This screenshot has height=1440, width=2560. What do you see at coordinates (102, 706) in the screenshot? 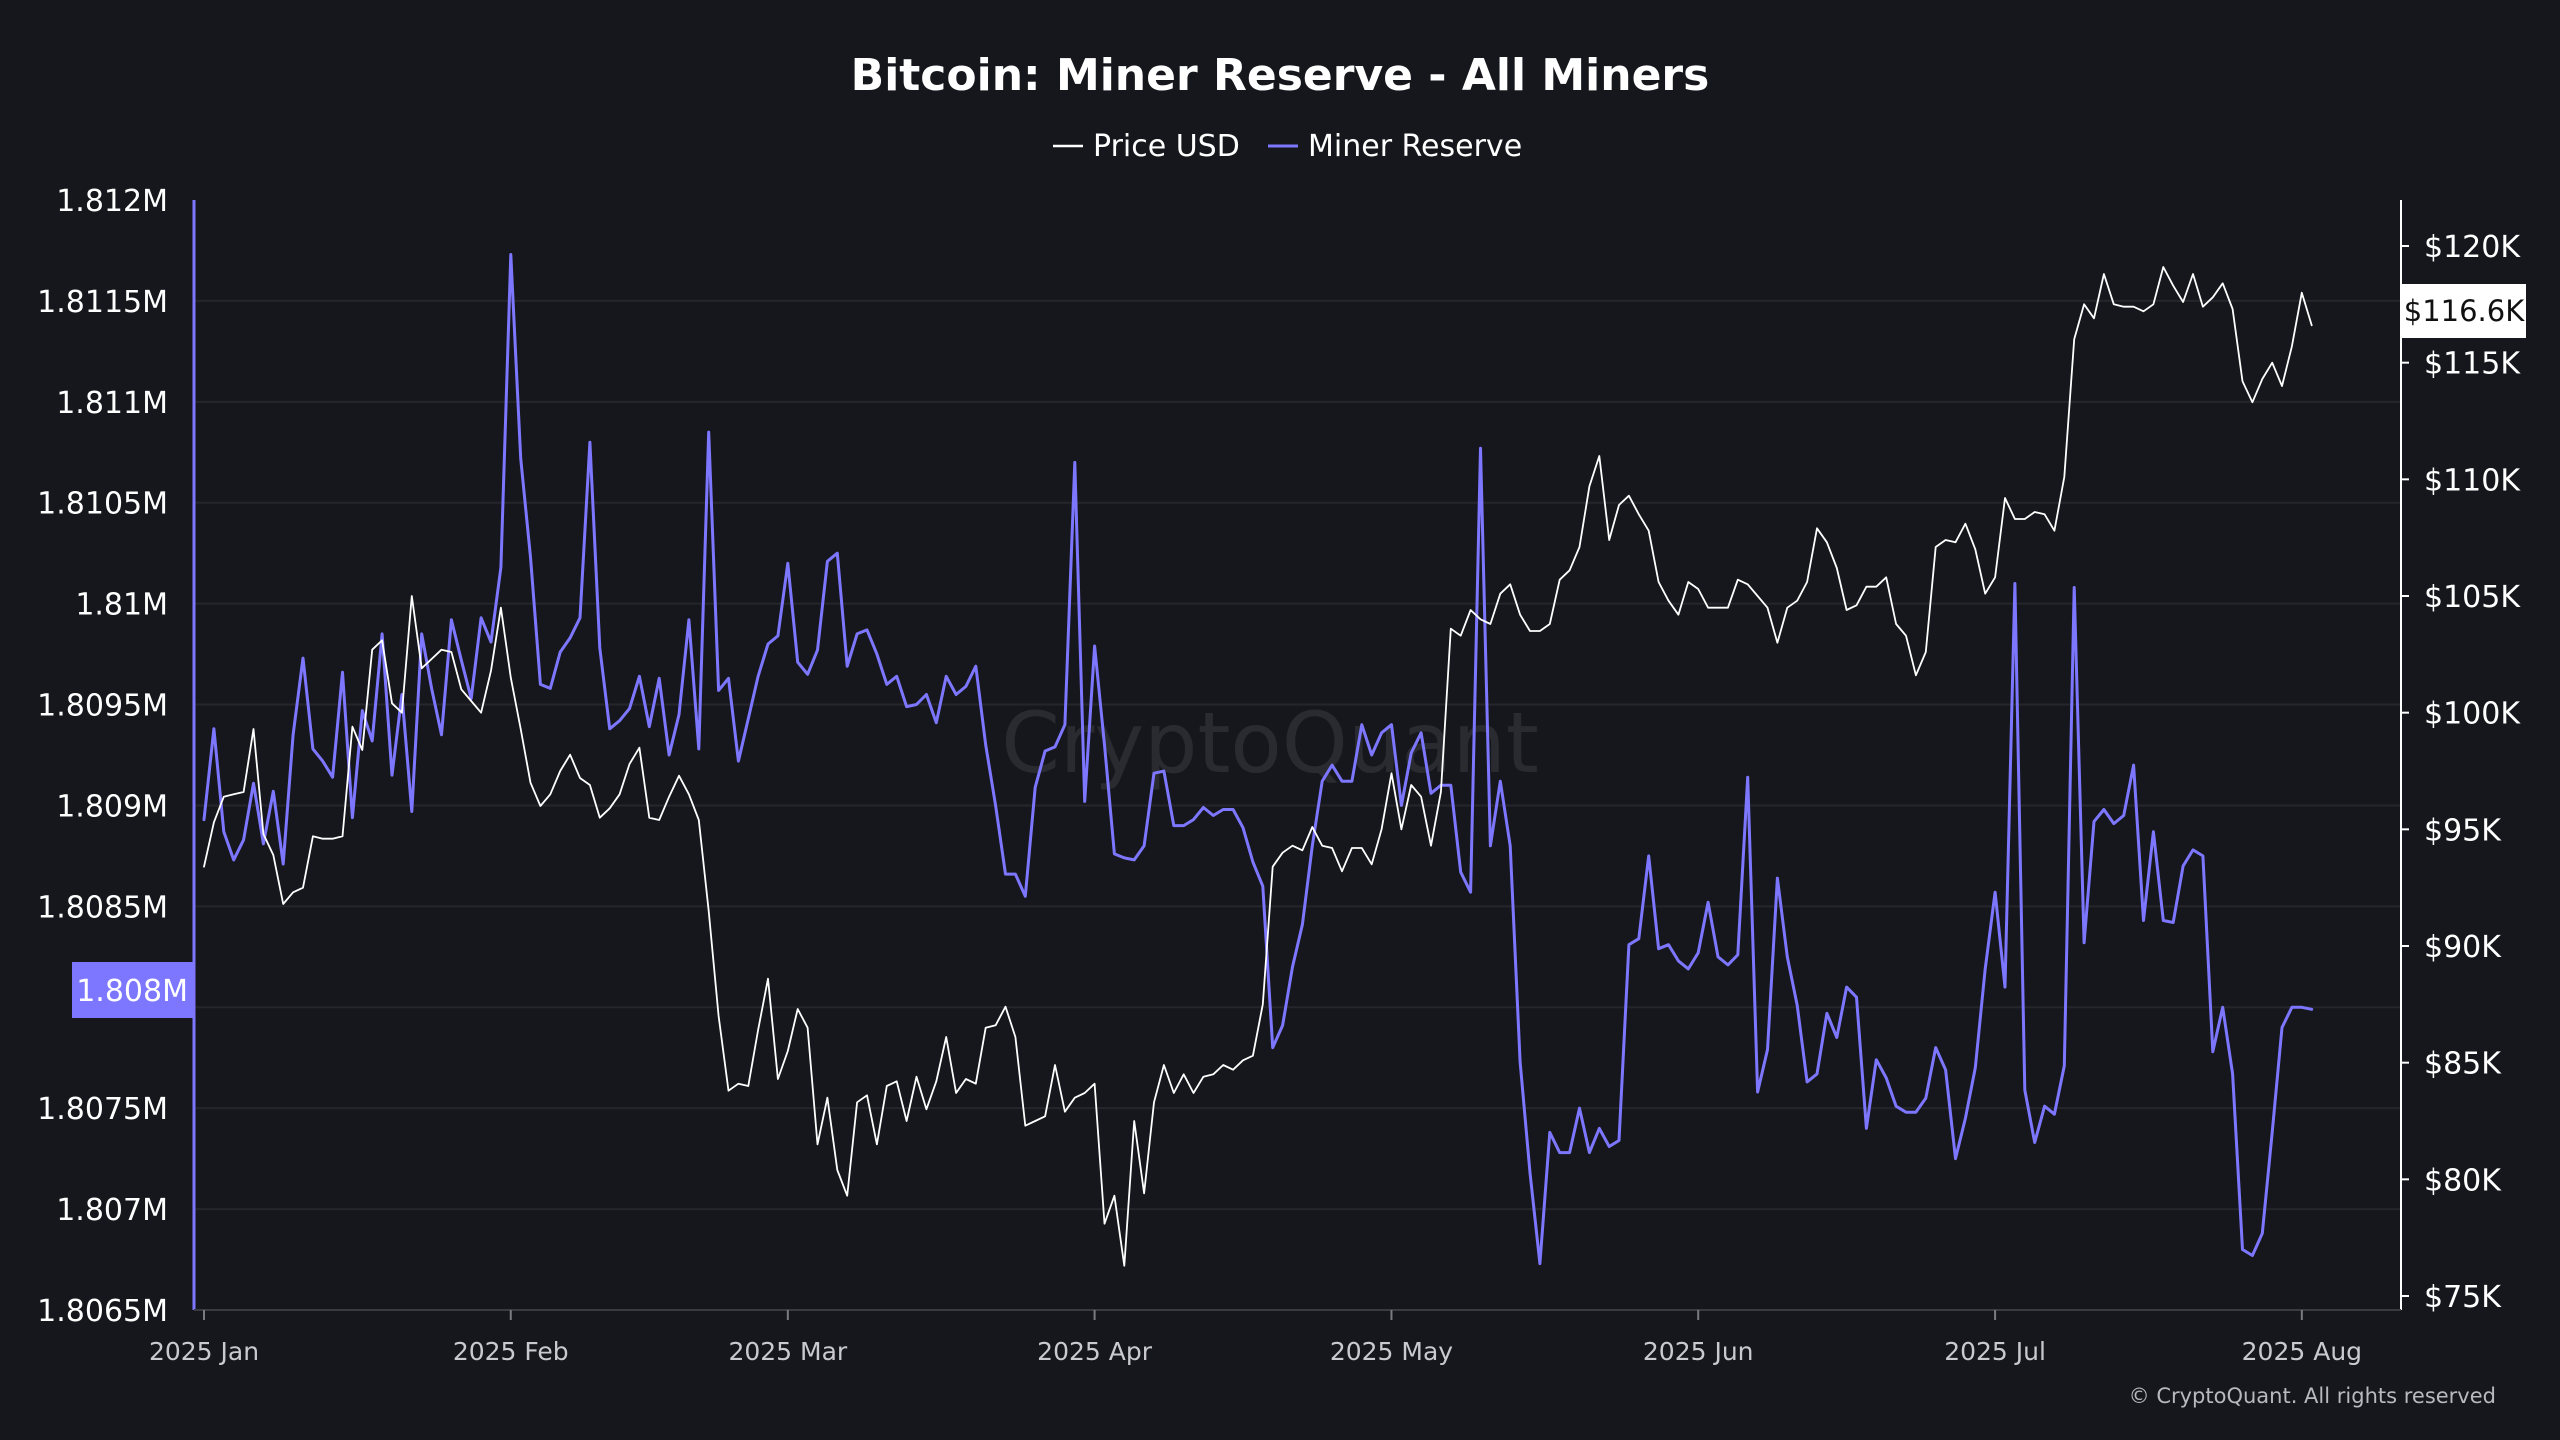
I see `left-tick-label: 1.8095M` at bounding box center [102, 706].